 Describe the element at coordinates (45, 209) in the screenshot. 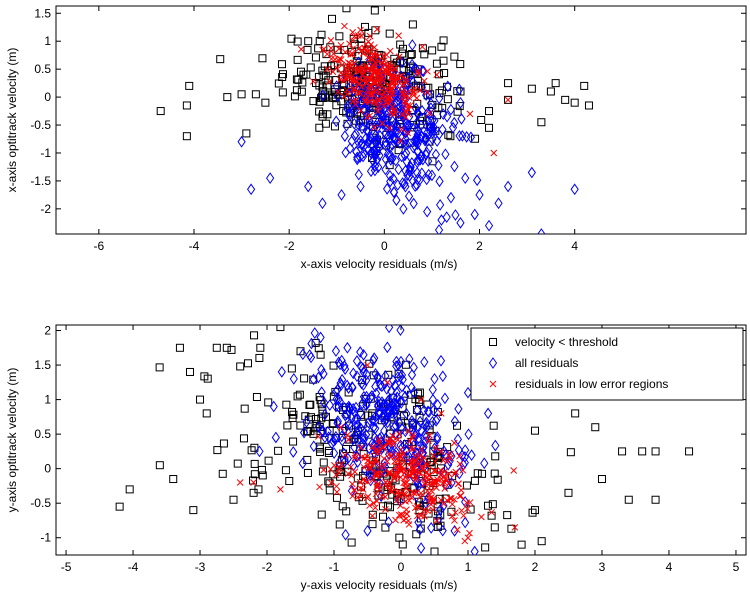

I see `y-tick-label: -2` at that location.